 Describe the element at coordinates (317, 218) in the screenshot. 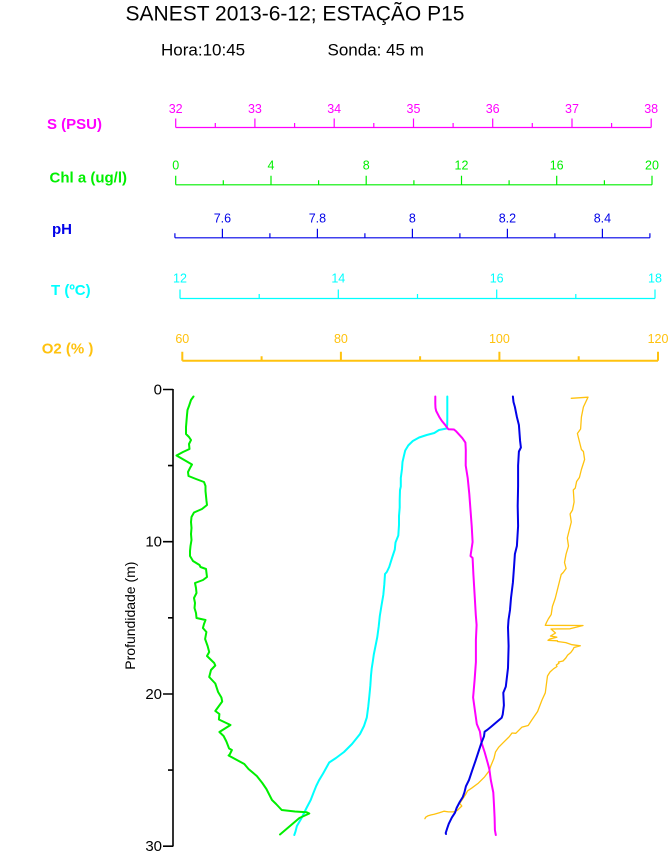

I see `svg-text: 7.8` at that location.